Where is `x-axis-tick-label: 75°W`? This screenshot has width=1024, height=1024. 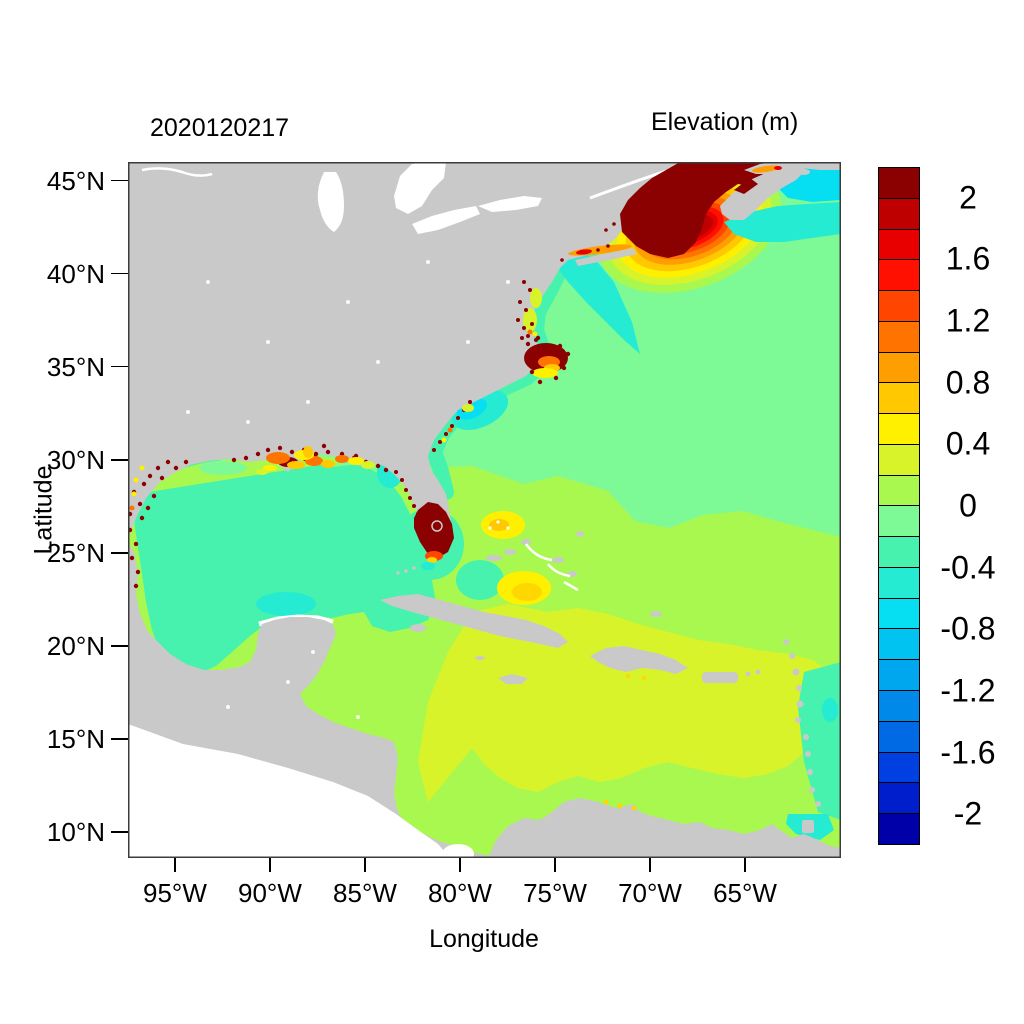
x-axis-tick-label: 75°W is located at coordinates (555, 893).